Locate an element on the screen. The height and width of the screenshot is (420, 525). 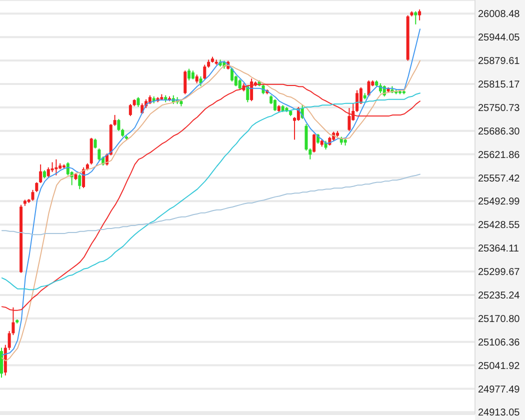
y-tick-label: 25364.11 is located at coordinates (499, 249).